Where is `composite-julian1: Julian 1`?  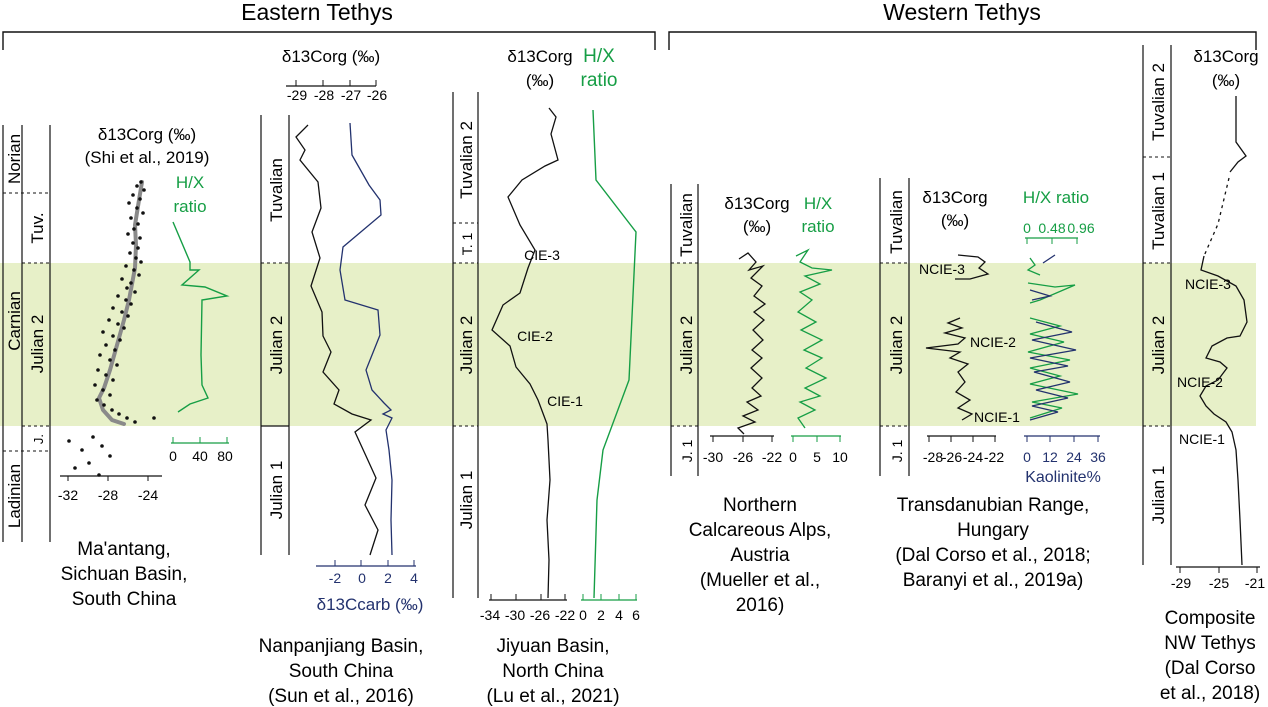 composite-julian1: Julian 1 is located at coordinates (1158, 495).